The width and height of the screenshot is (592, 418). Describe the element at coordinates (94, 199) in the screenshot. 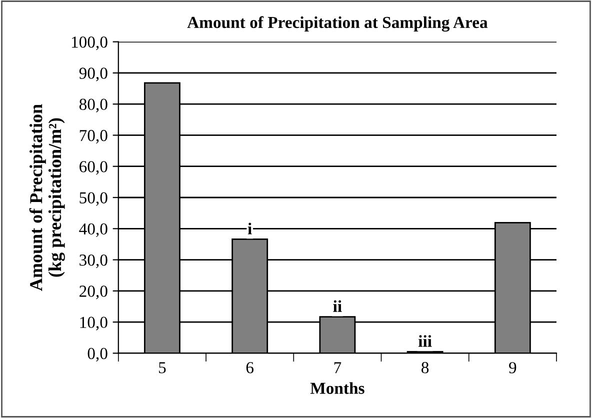

I see `y-tick-label: 50,0` at that location.